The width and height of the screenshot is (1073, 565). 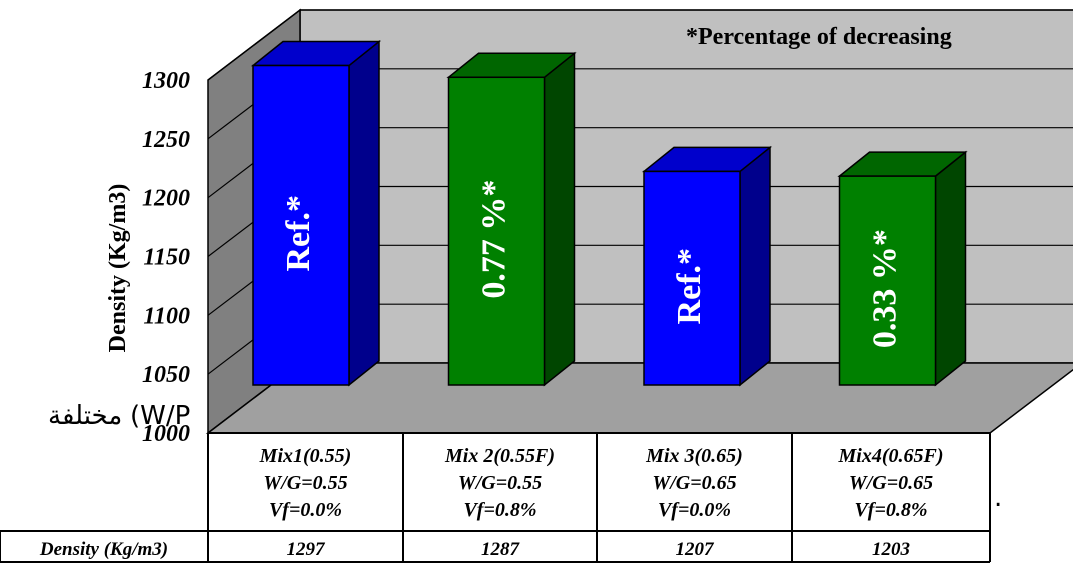 What do you see at coordinates (891, 456) in the screenshot?
I see `category-label: Mix4(0.65F)` at bounding box center [891, 456].